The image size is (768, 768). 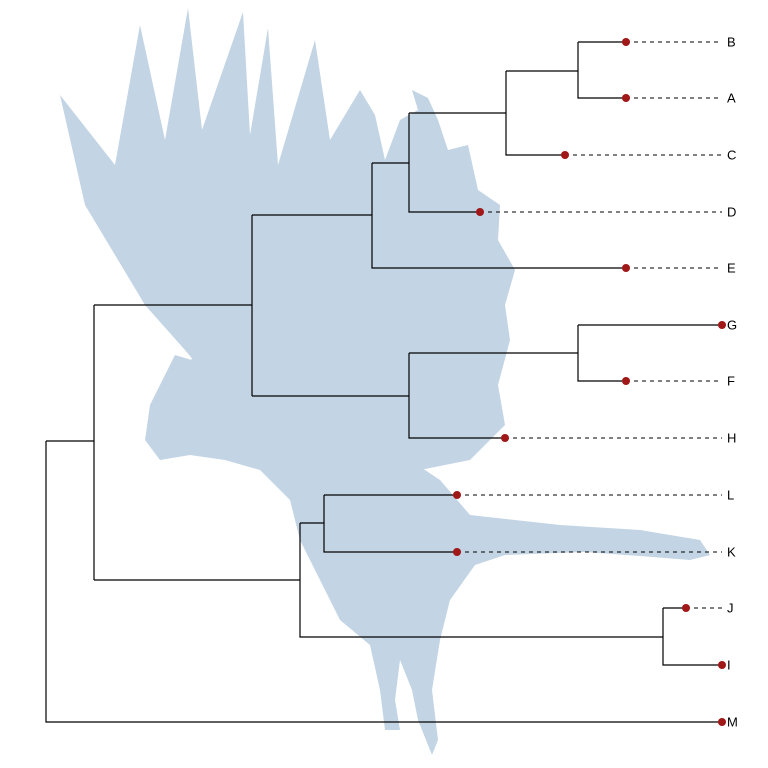 What do you see at coordinates (732, 324) in the screenshot?
I see `tip-label-g: G` at bounding box center [732, 324].